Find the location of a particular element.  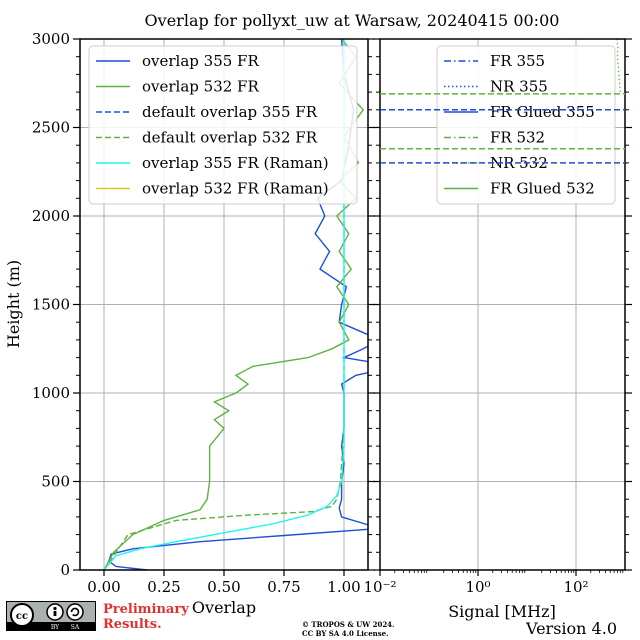

signal-series is located at coordinates (618, 66).